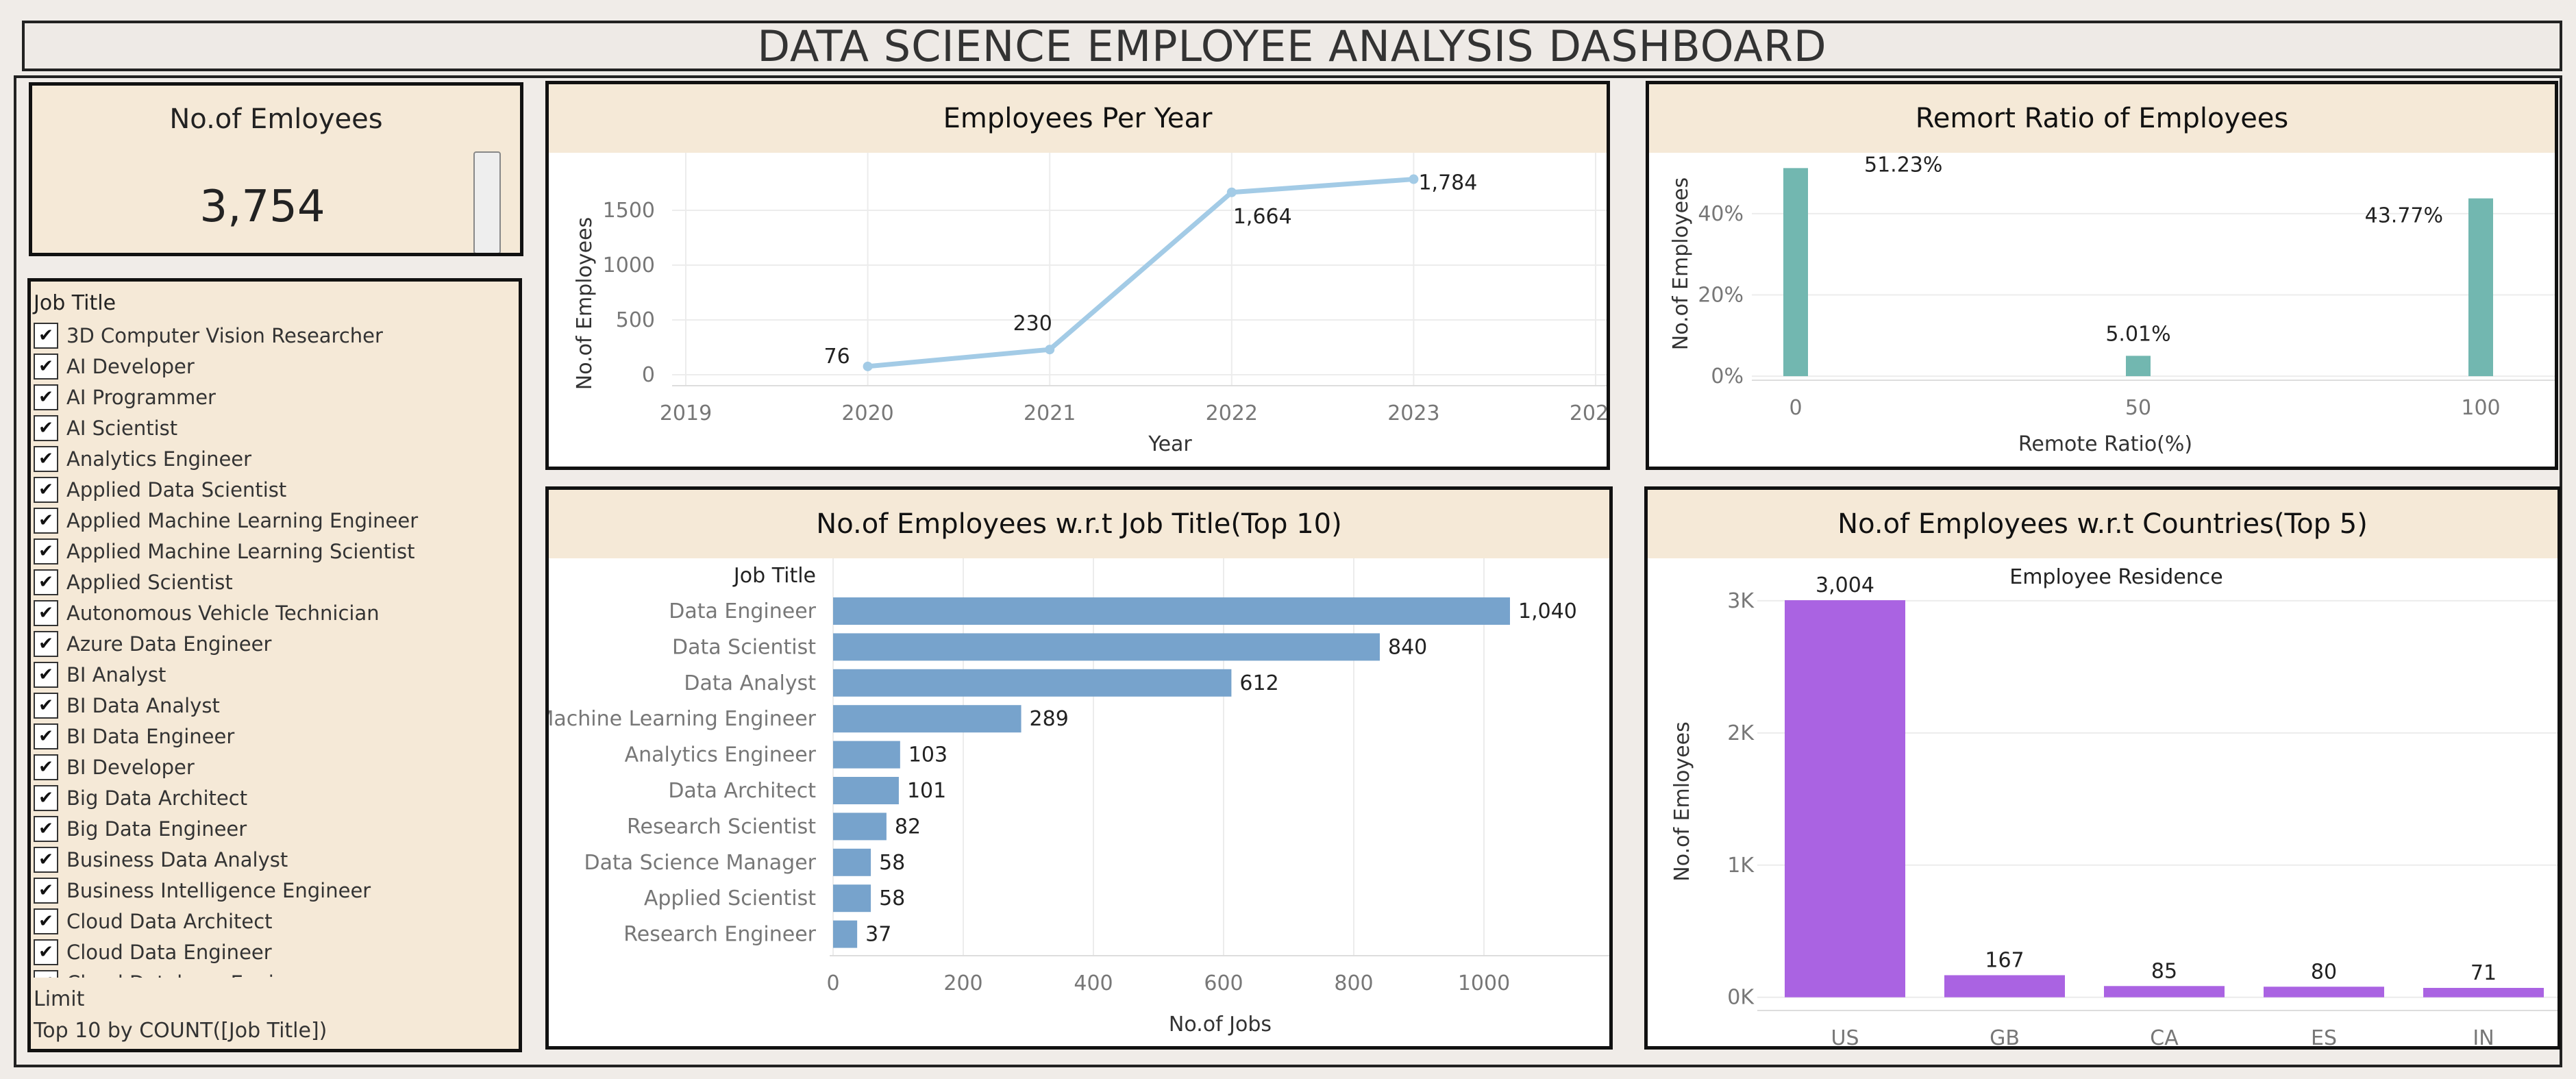  Describe the element at coordinates (273, 952) in the screenshot. I see `filter-item: ✔ Cloud Data Engineer` at that location.